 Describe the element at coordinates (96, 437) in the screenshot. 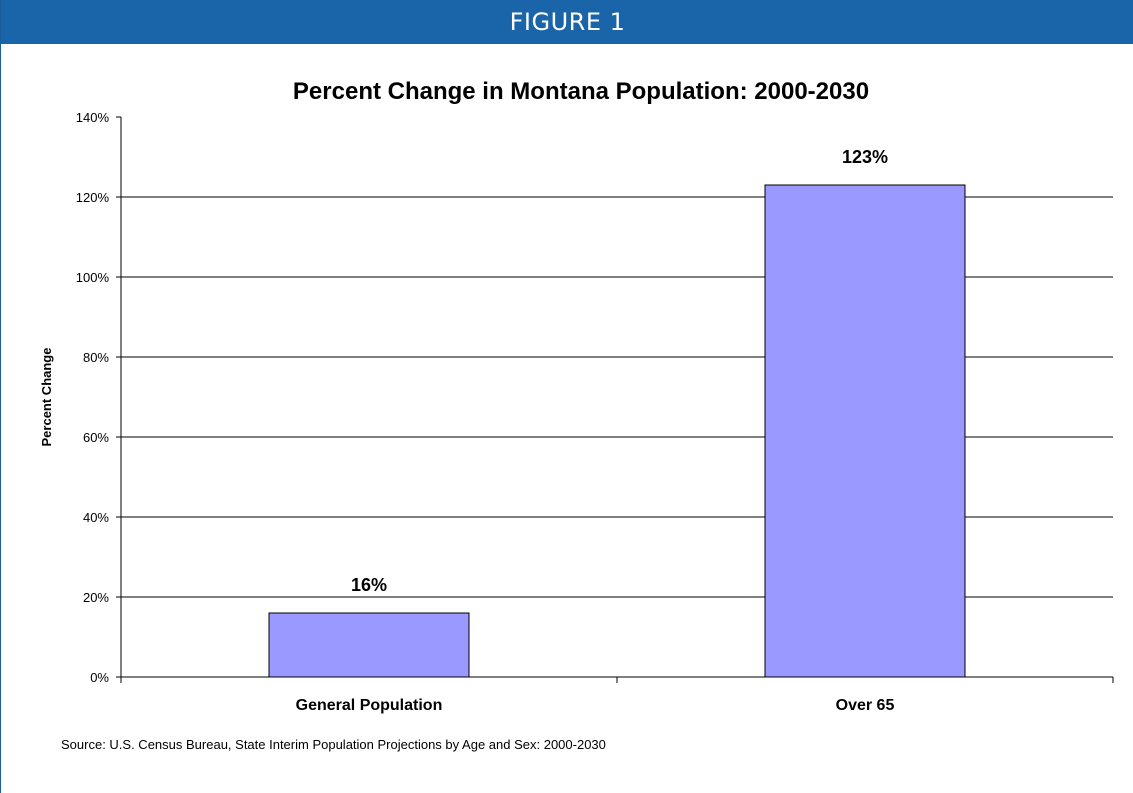

I see `y-tick-label: 60%` at that location.